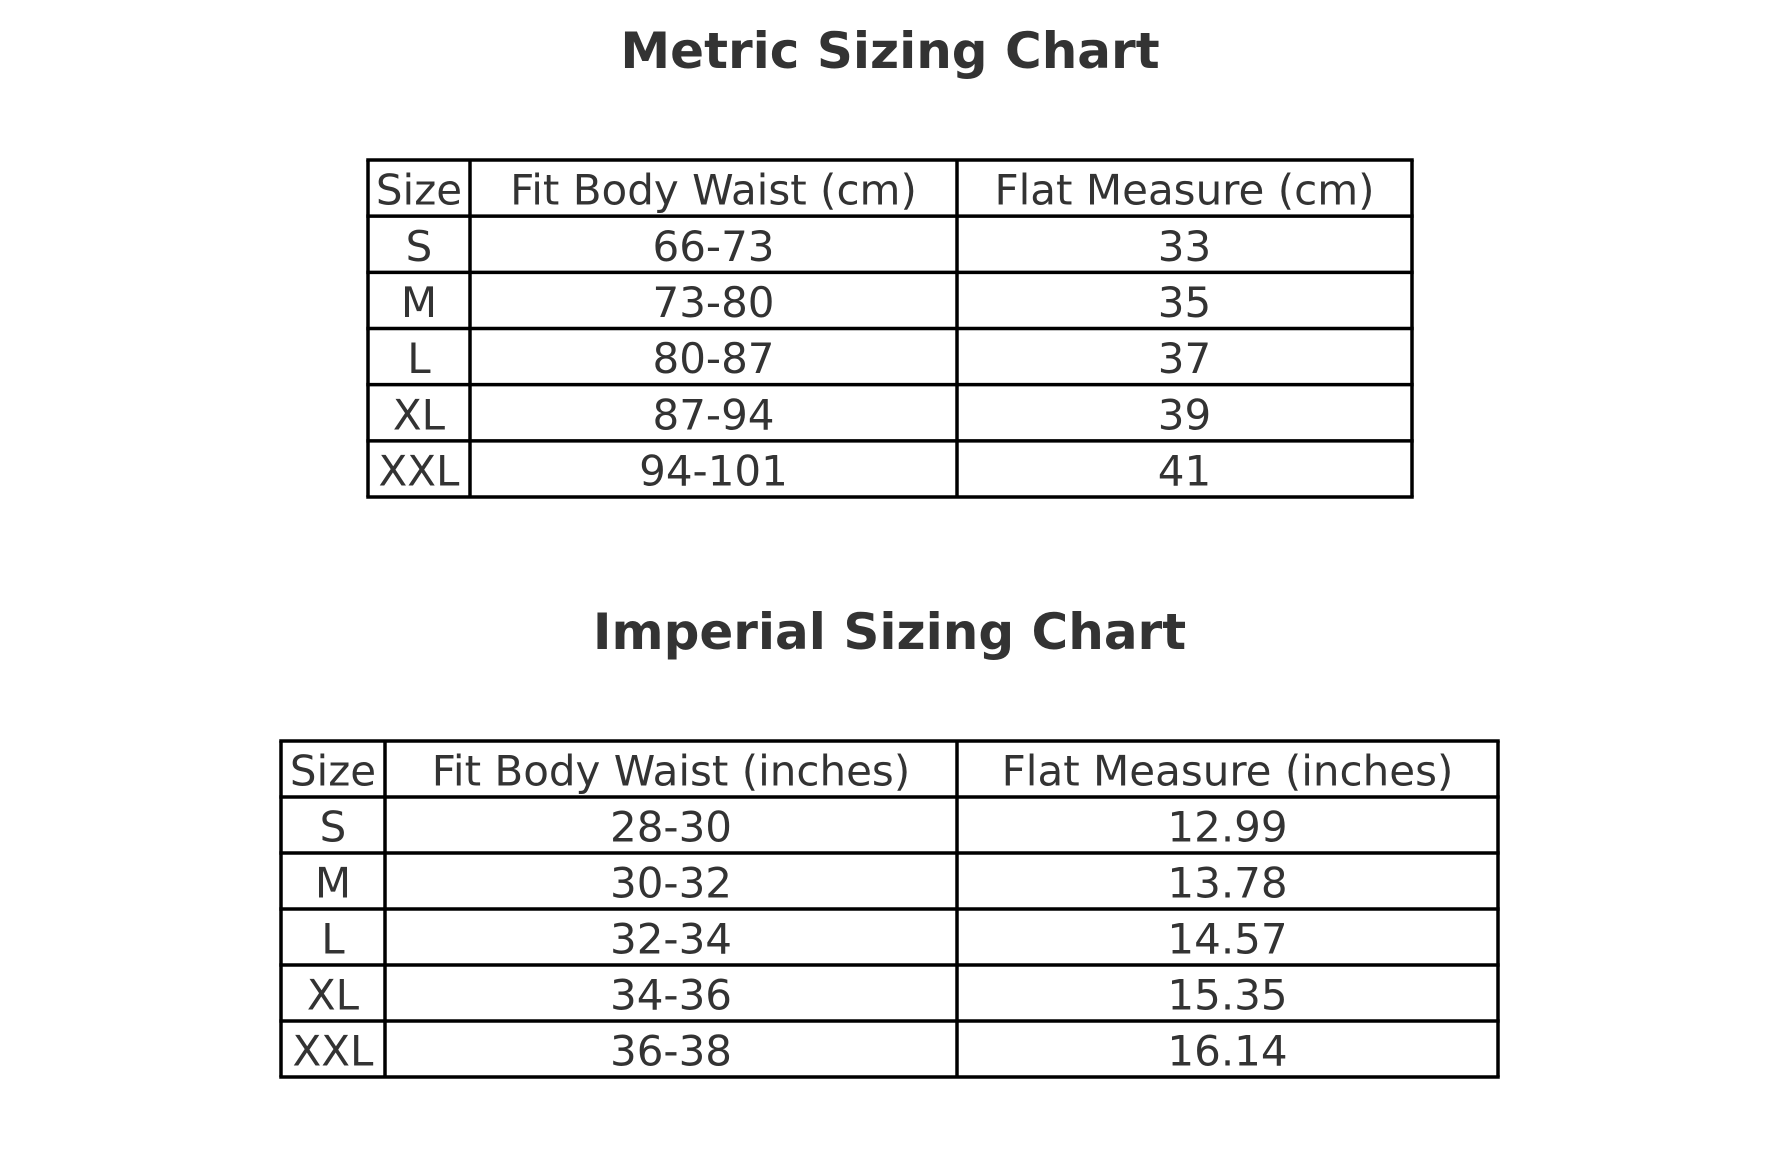 The width and height of the screenshot is (1770, 1169). What do you see at coordinates (713, 190) in the screenshot?
I see `header-cell: Fit Body Waist (cm)` at bounding box center [713, 190].